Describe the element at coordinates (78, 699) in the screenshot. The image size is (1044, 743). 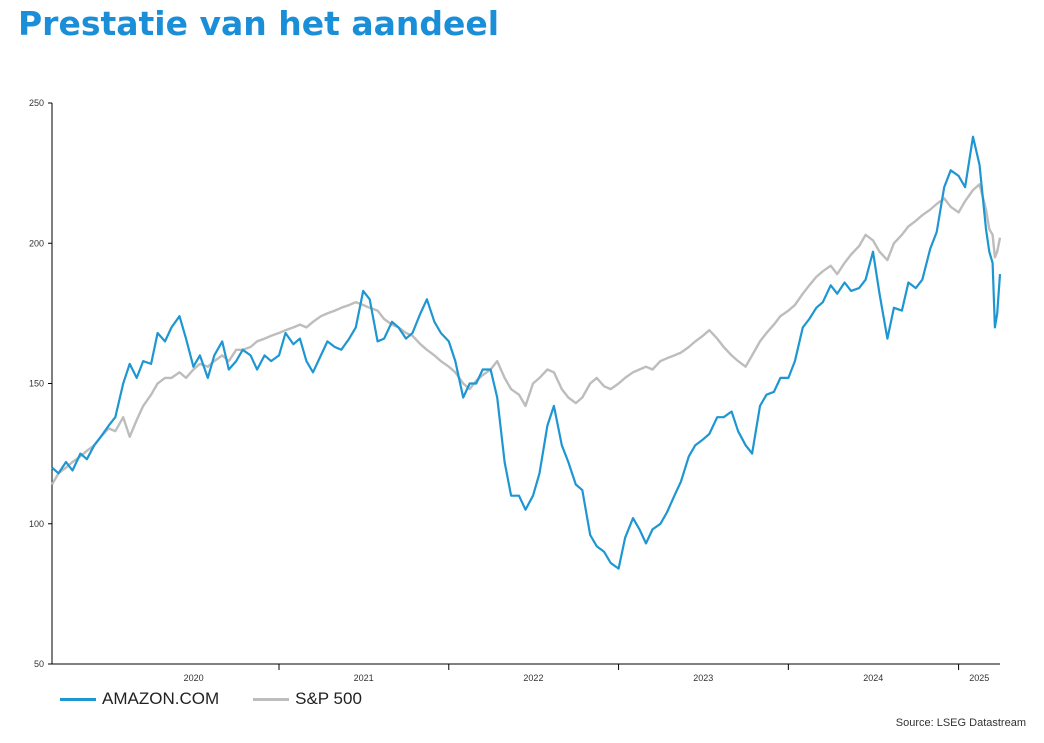
I see `legend-swatch-amazon` at that location.